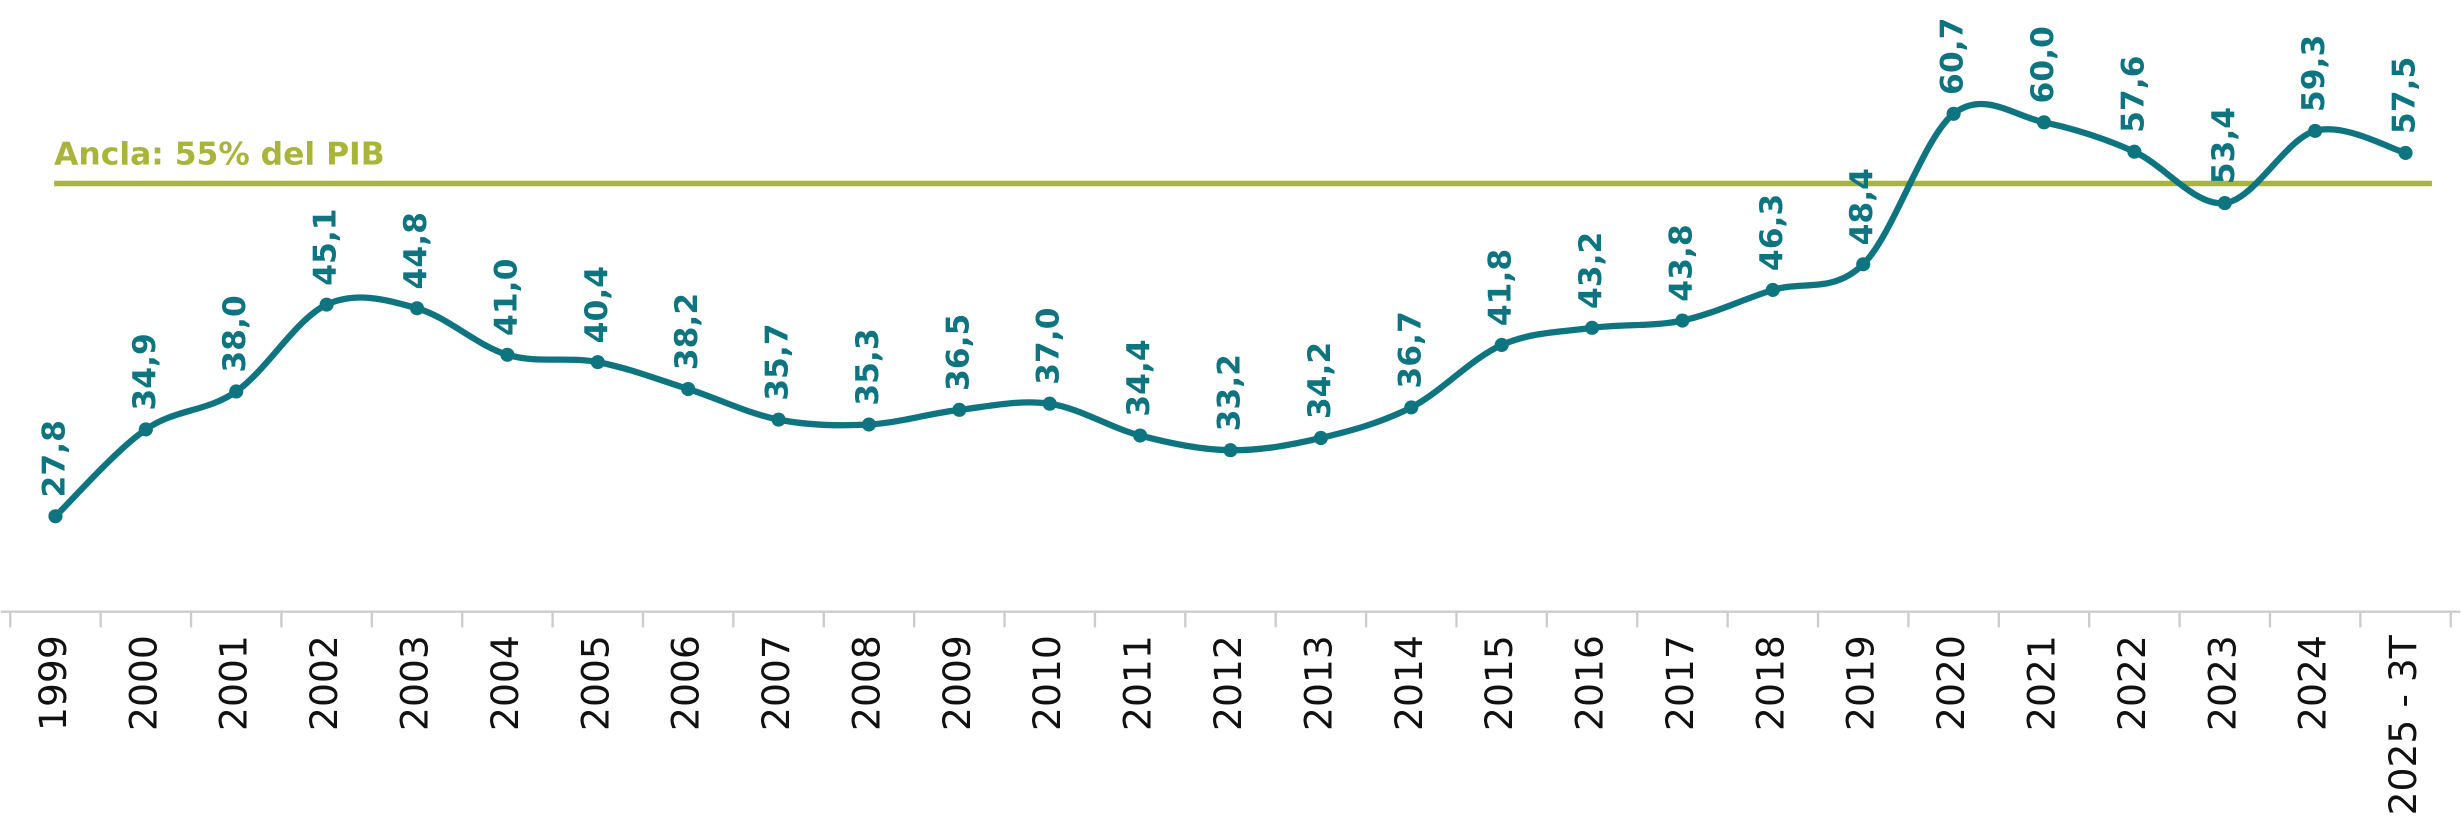 The image size is (2461, 825). Describe the element at coordinates (234, 683) in the screenshot. I see `x-tick-label: 2001` at that location.